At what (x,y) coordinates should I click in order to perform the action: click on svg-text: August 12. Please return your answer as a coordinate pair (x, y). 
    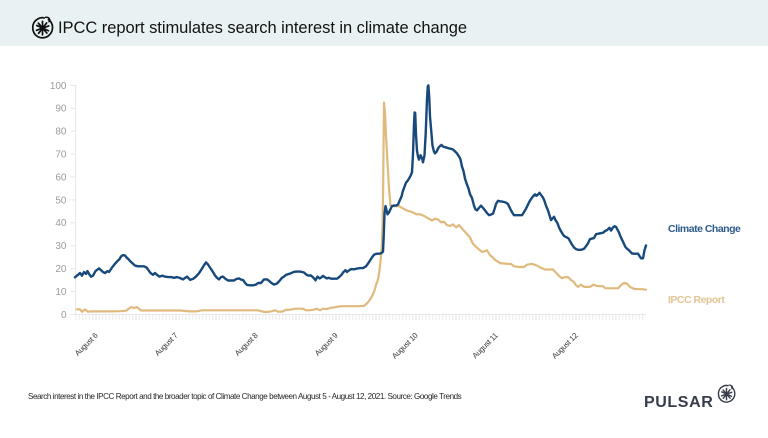
    Looking at the image, I should click on (565, 346).